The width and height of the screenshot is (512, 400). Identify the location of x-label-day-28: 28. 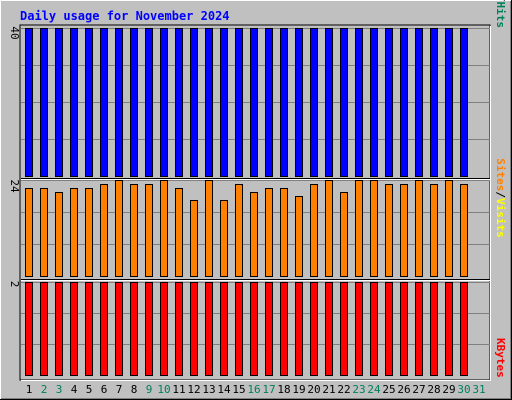
(433, 389).